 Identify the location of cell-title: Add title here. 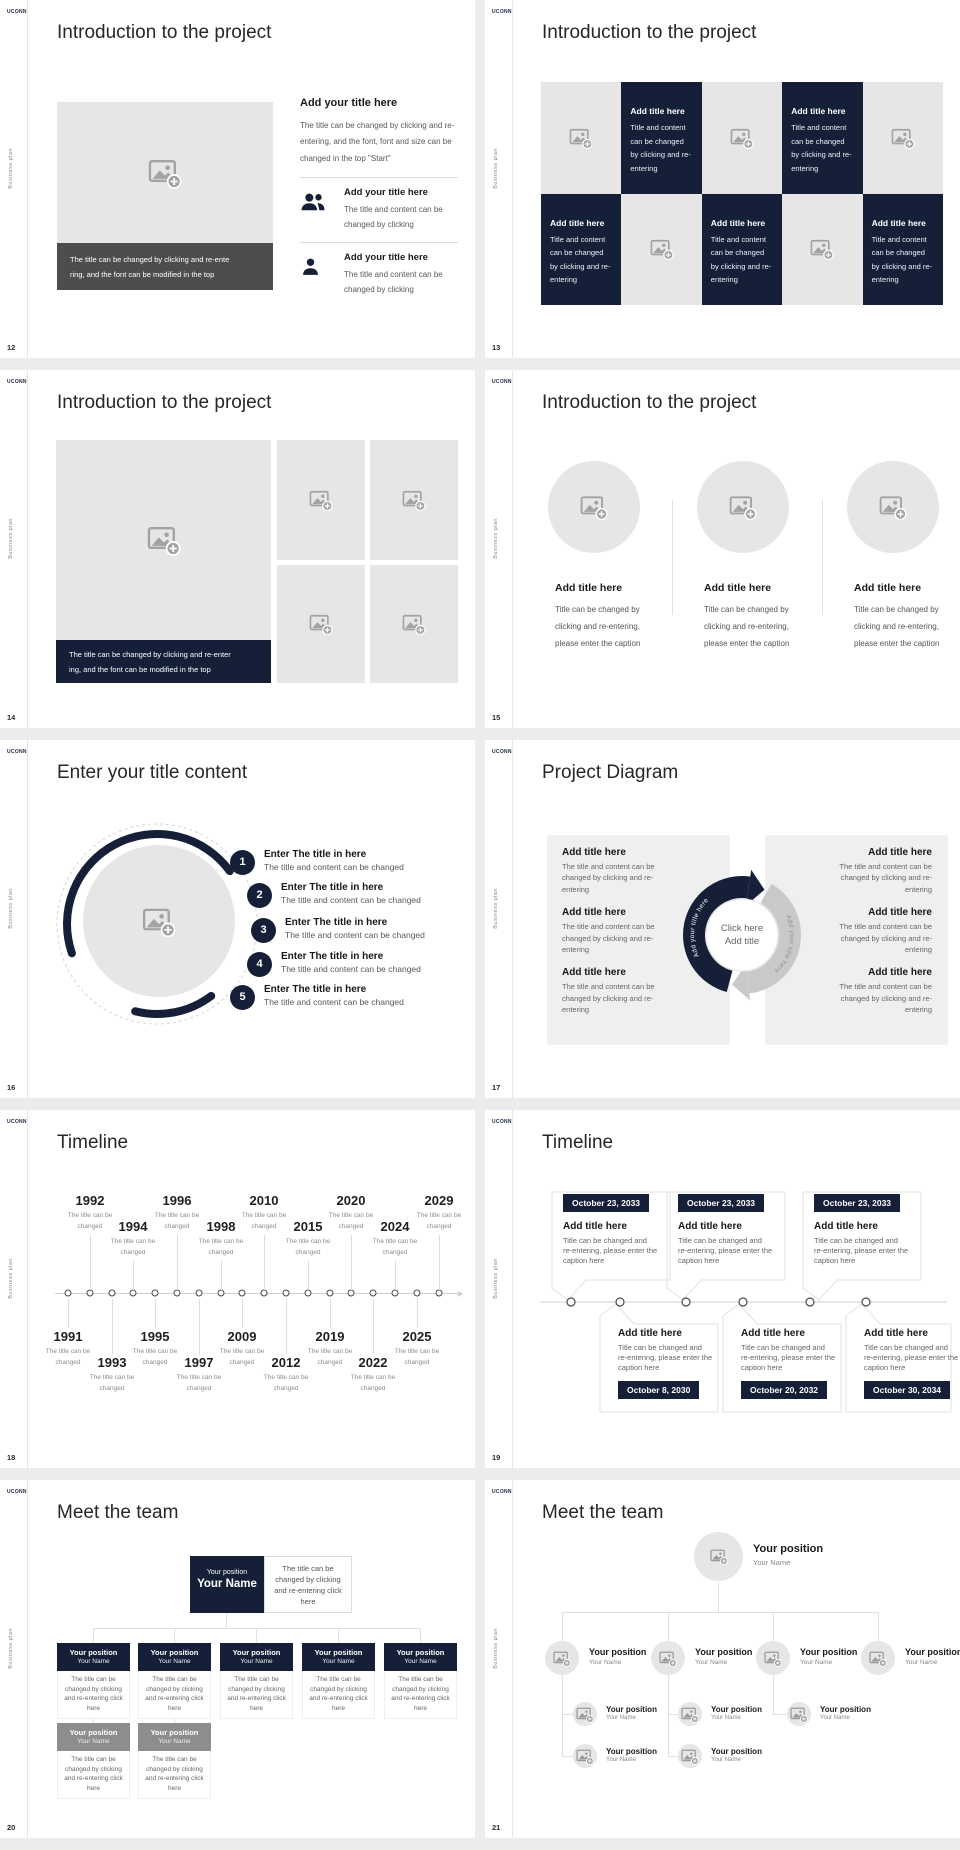
(577, 222).